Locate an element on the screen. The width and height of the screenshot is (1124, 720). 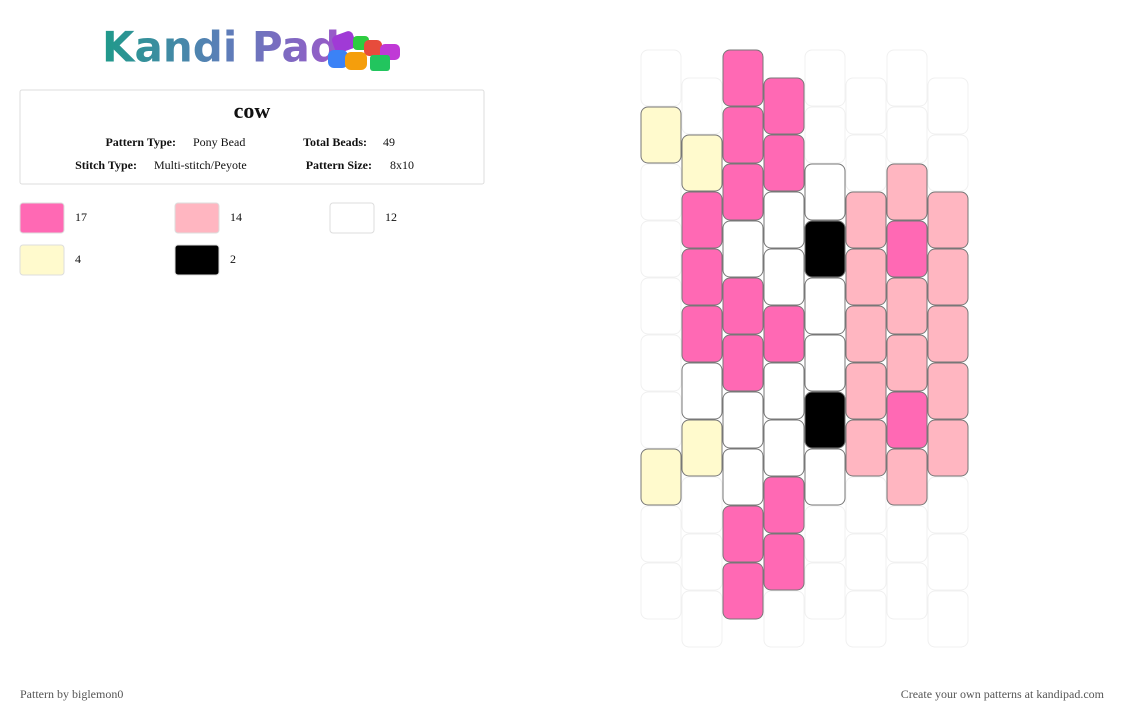
info-label: Pattern Type: is located at coordinates (140, 142).